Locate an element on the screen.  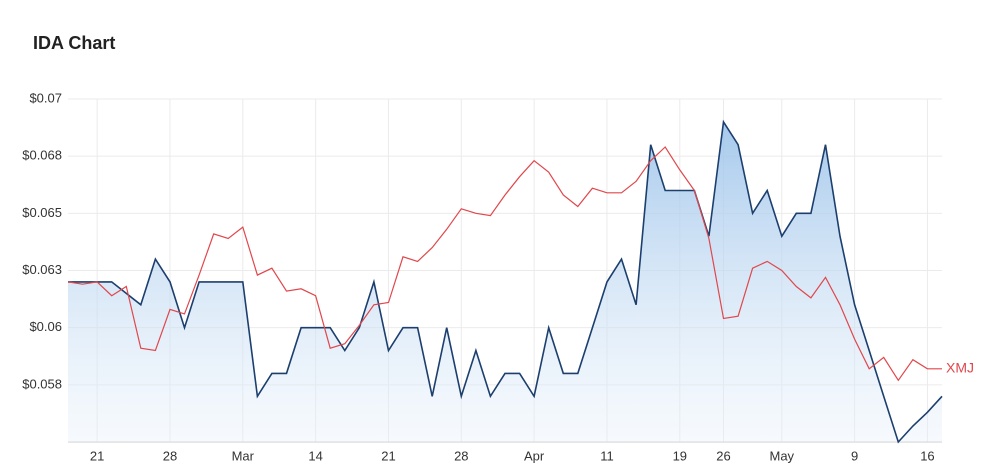
x-tick-label: 14 is located at coordinates (315, 455).